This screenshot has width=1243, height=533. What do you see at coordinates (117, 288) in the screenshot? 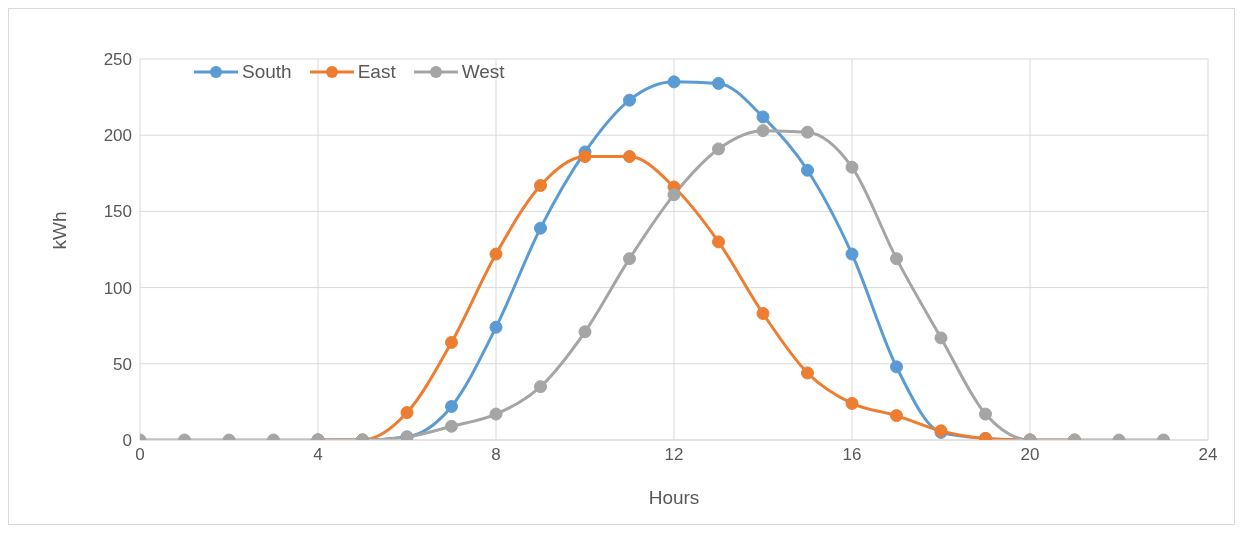
I see `y-tick-label: 100` at bounding box center [117, 288].